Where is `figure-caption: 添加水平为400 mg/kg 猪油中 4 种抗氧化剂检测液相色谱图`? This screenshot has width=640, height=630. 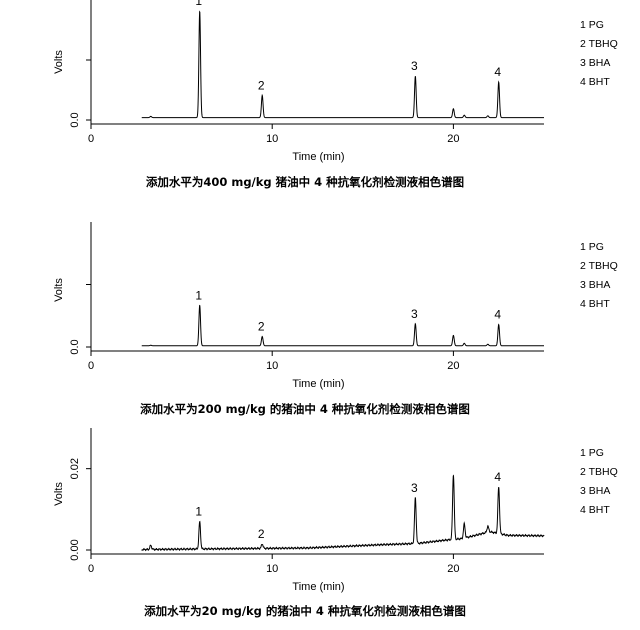
figure-caption: 添加水平为400 mg/kg 猪油中 4 种抗氧化剂检测液相色谱图 is located at coordinates (305, 182).